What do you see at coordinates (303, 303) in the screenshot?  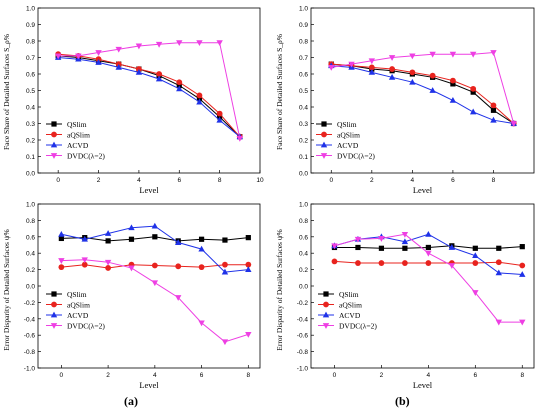 I see `y-tick-label: -0.2` at bounding box center [303, 303].